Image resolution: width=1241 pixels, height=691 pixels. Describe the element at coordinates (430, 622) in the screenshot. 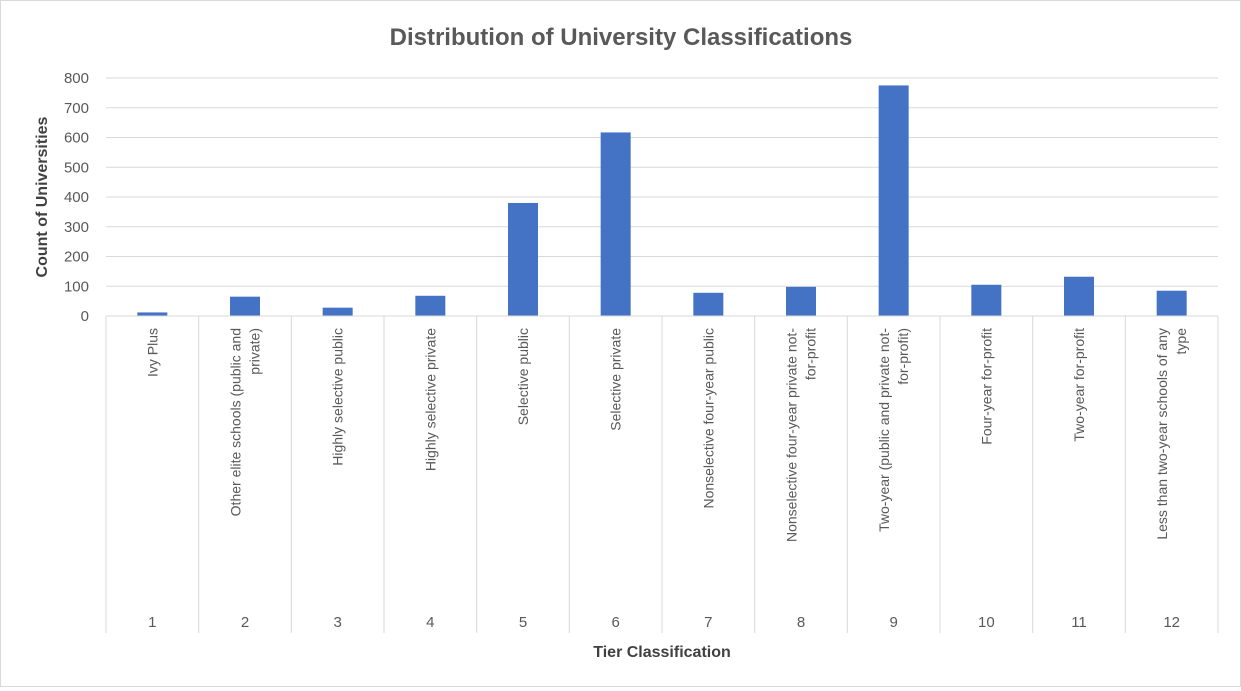

I see `x-tick-label: 4` at that location.